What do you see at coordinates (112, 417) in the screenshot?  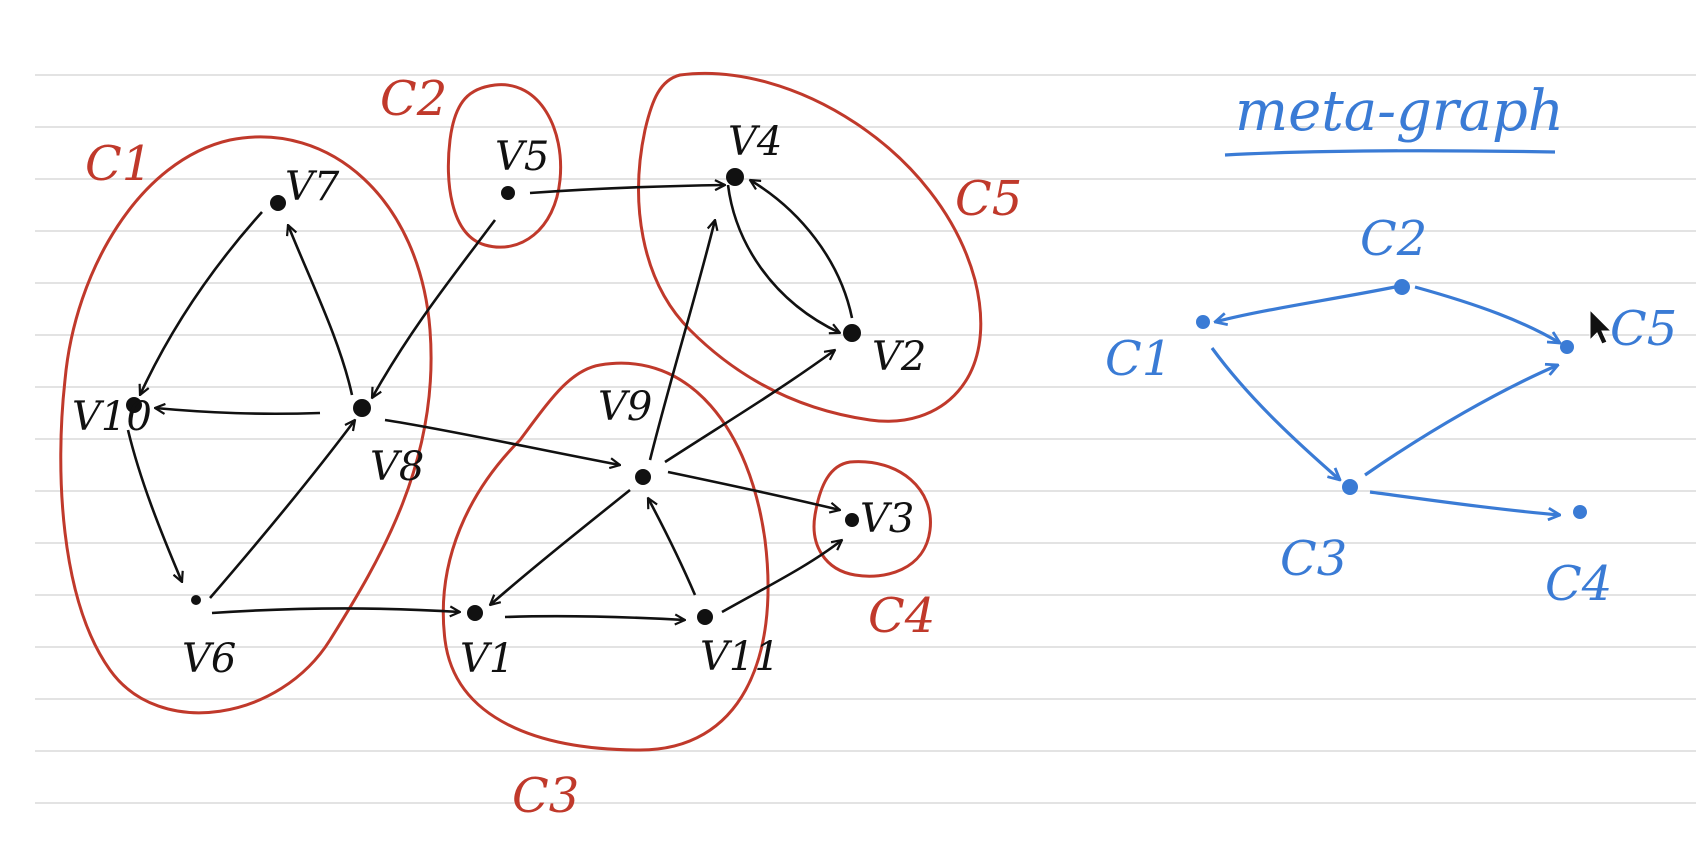 I see `vertex-v10-label: V10` at bounding box center [112, 417].